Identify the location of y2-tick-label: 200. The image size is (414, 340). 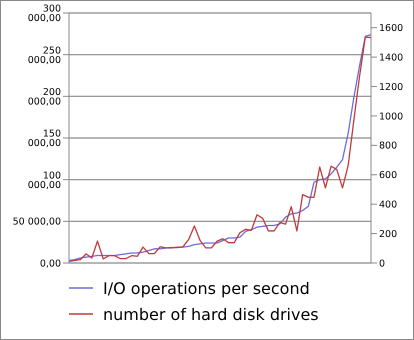
(388, 234).